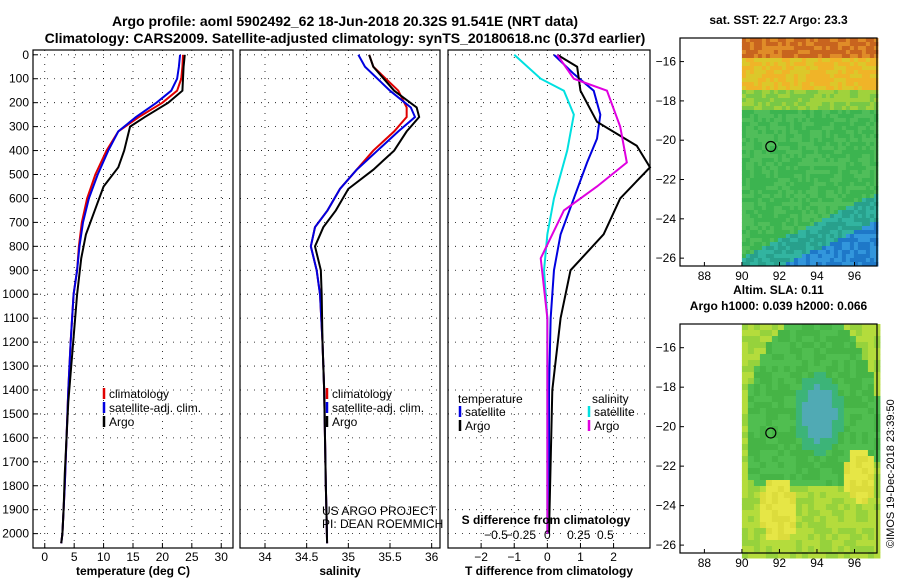  What do you see at coordinates (547, 535) in the screenshot?
I see `secondary-tick-label: 0` at bounding box center [547, 535].